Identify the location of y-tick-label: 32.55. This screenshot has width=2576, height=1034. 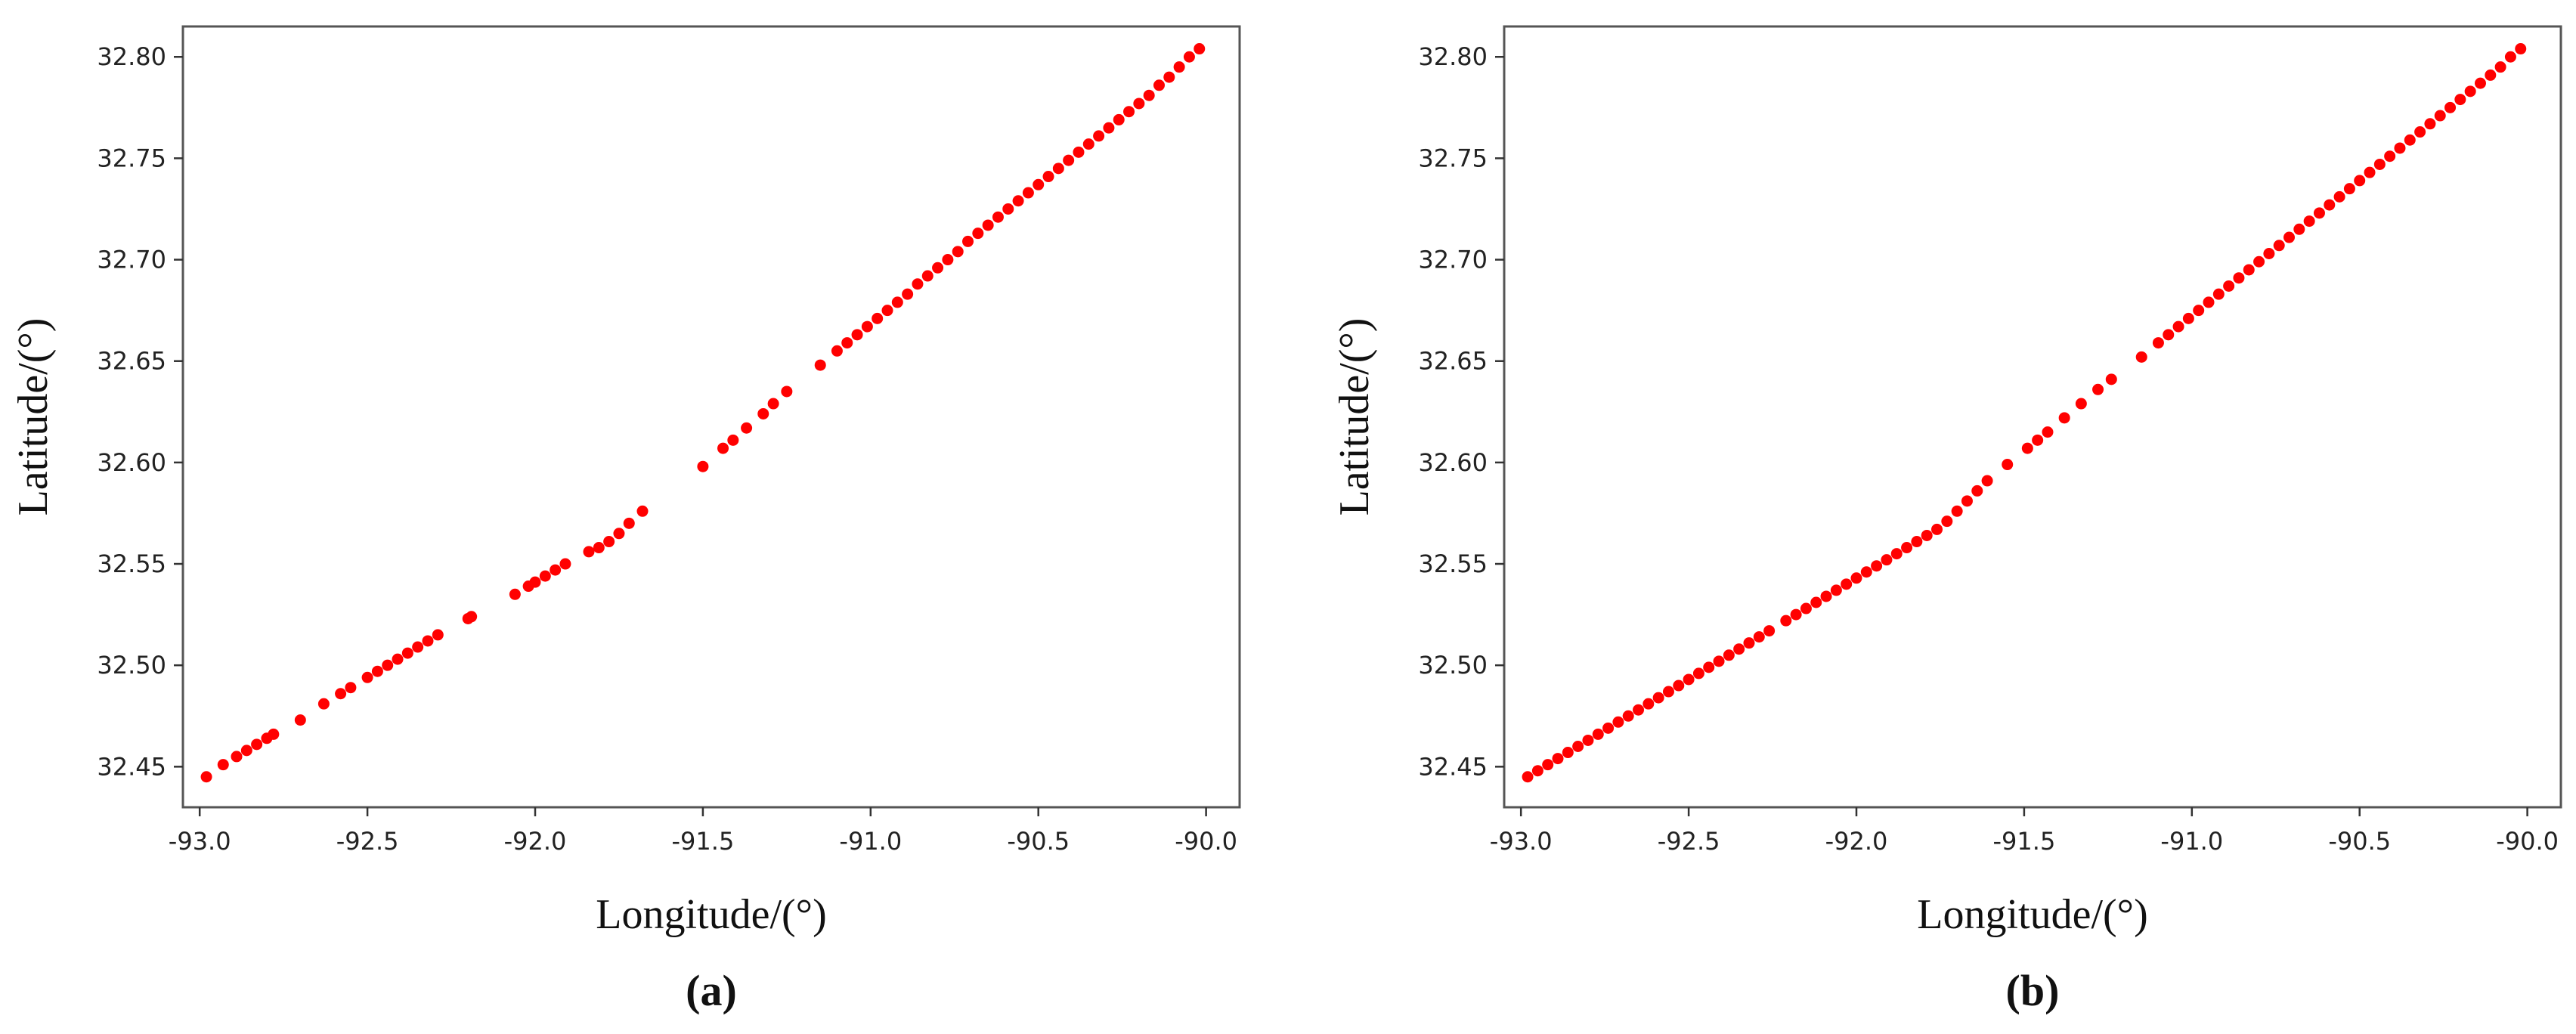
(131, 564).